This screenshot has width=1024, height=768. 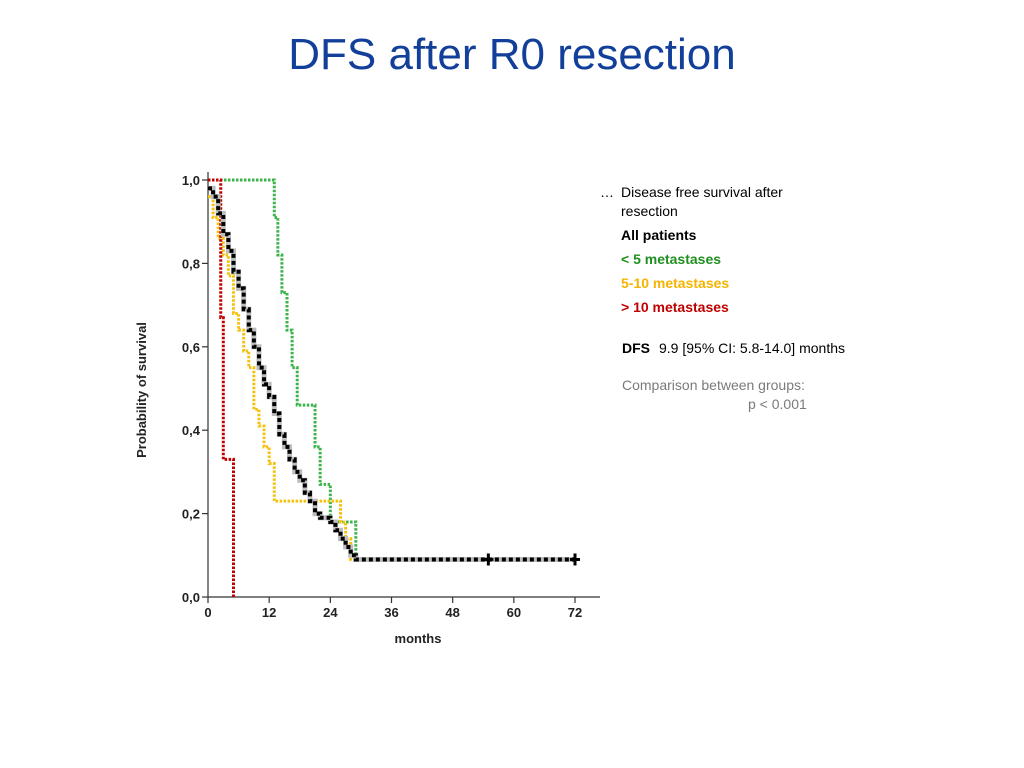 What do you see at coordinates (675, 307) in the screenshot?
I see `legend-entry-over-10: > 10 metastases` at bounding box center [675, 307].